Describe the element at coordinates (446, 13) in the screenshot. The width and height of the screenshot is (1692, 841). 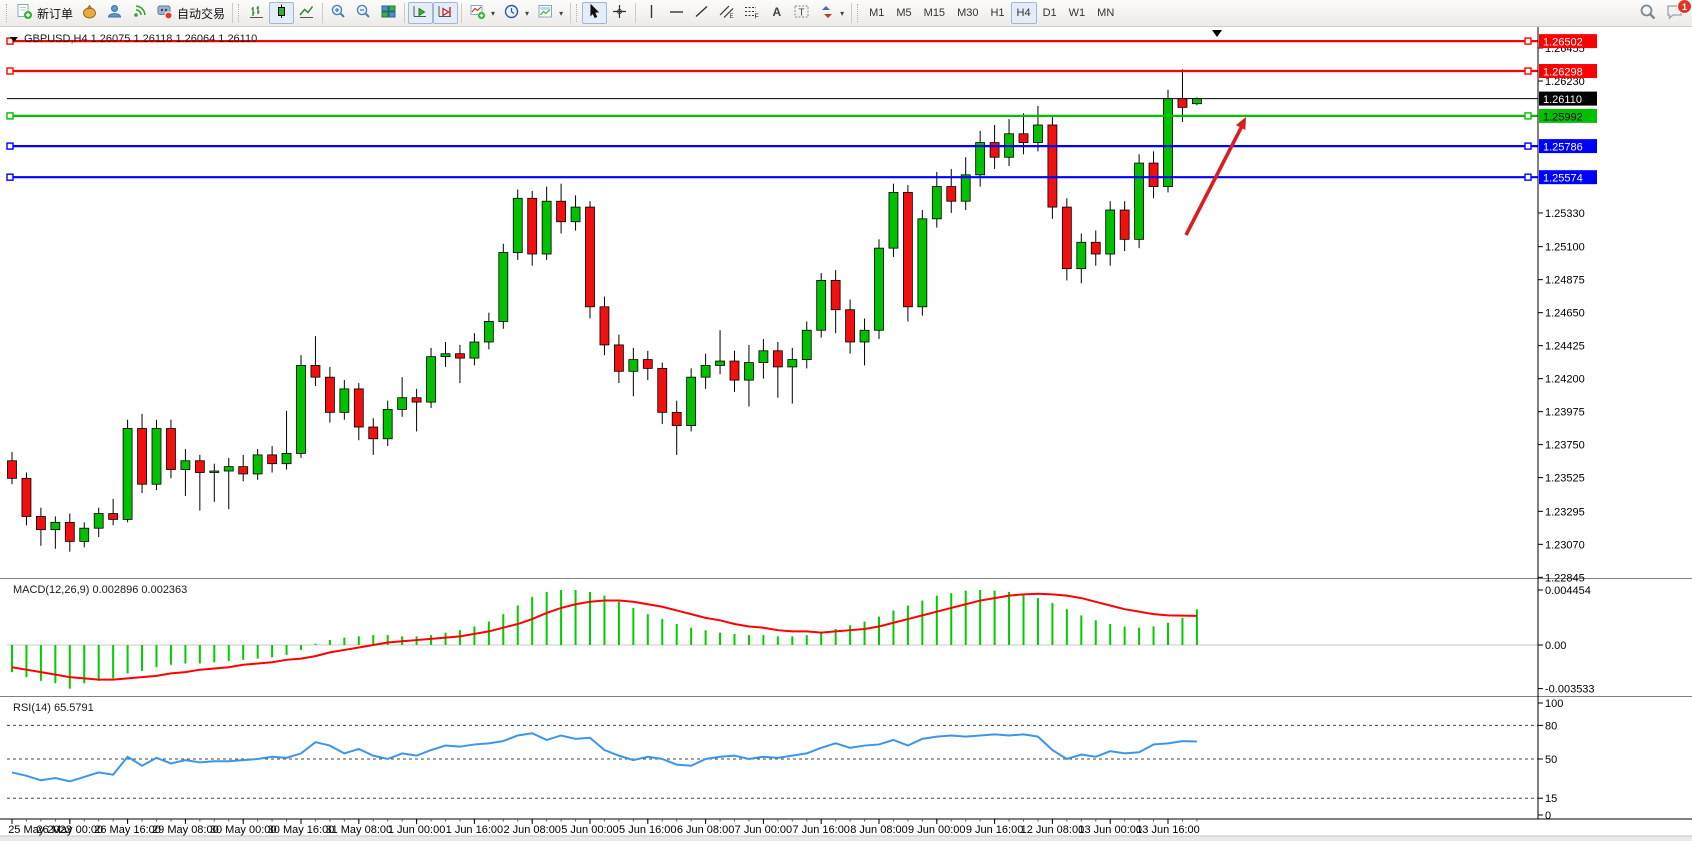
I see `chart-shift-button` at that location.